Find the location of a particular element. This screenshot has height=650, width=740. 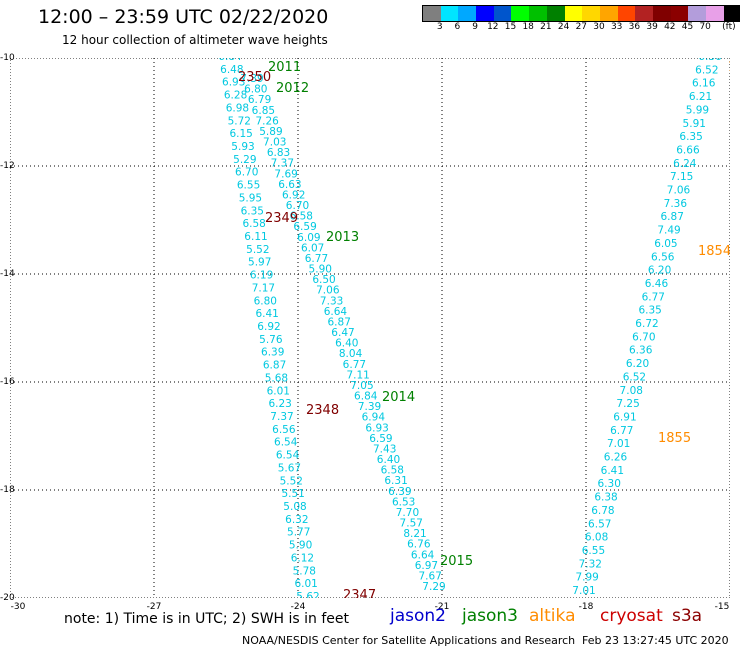

swh-value: 5.78 is located at coordinates (304, 571).